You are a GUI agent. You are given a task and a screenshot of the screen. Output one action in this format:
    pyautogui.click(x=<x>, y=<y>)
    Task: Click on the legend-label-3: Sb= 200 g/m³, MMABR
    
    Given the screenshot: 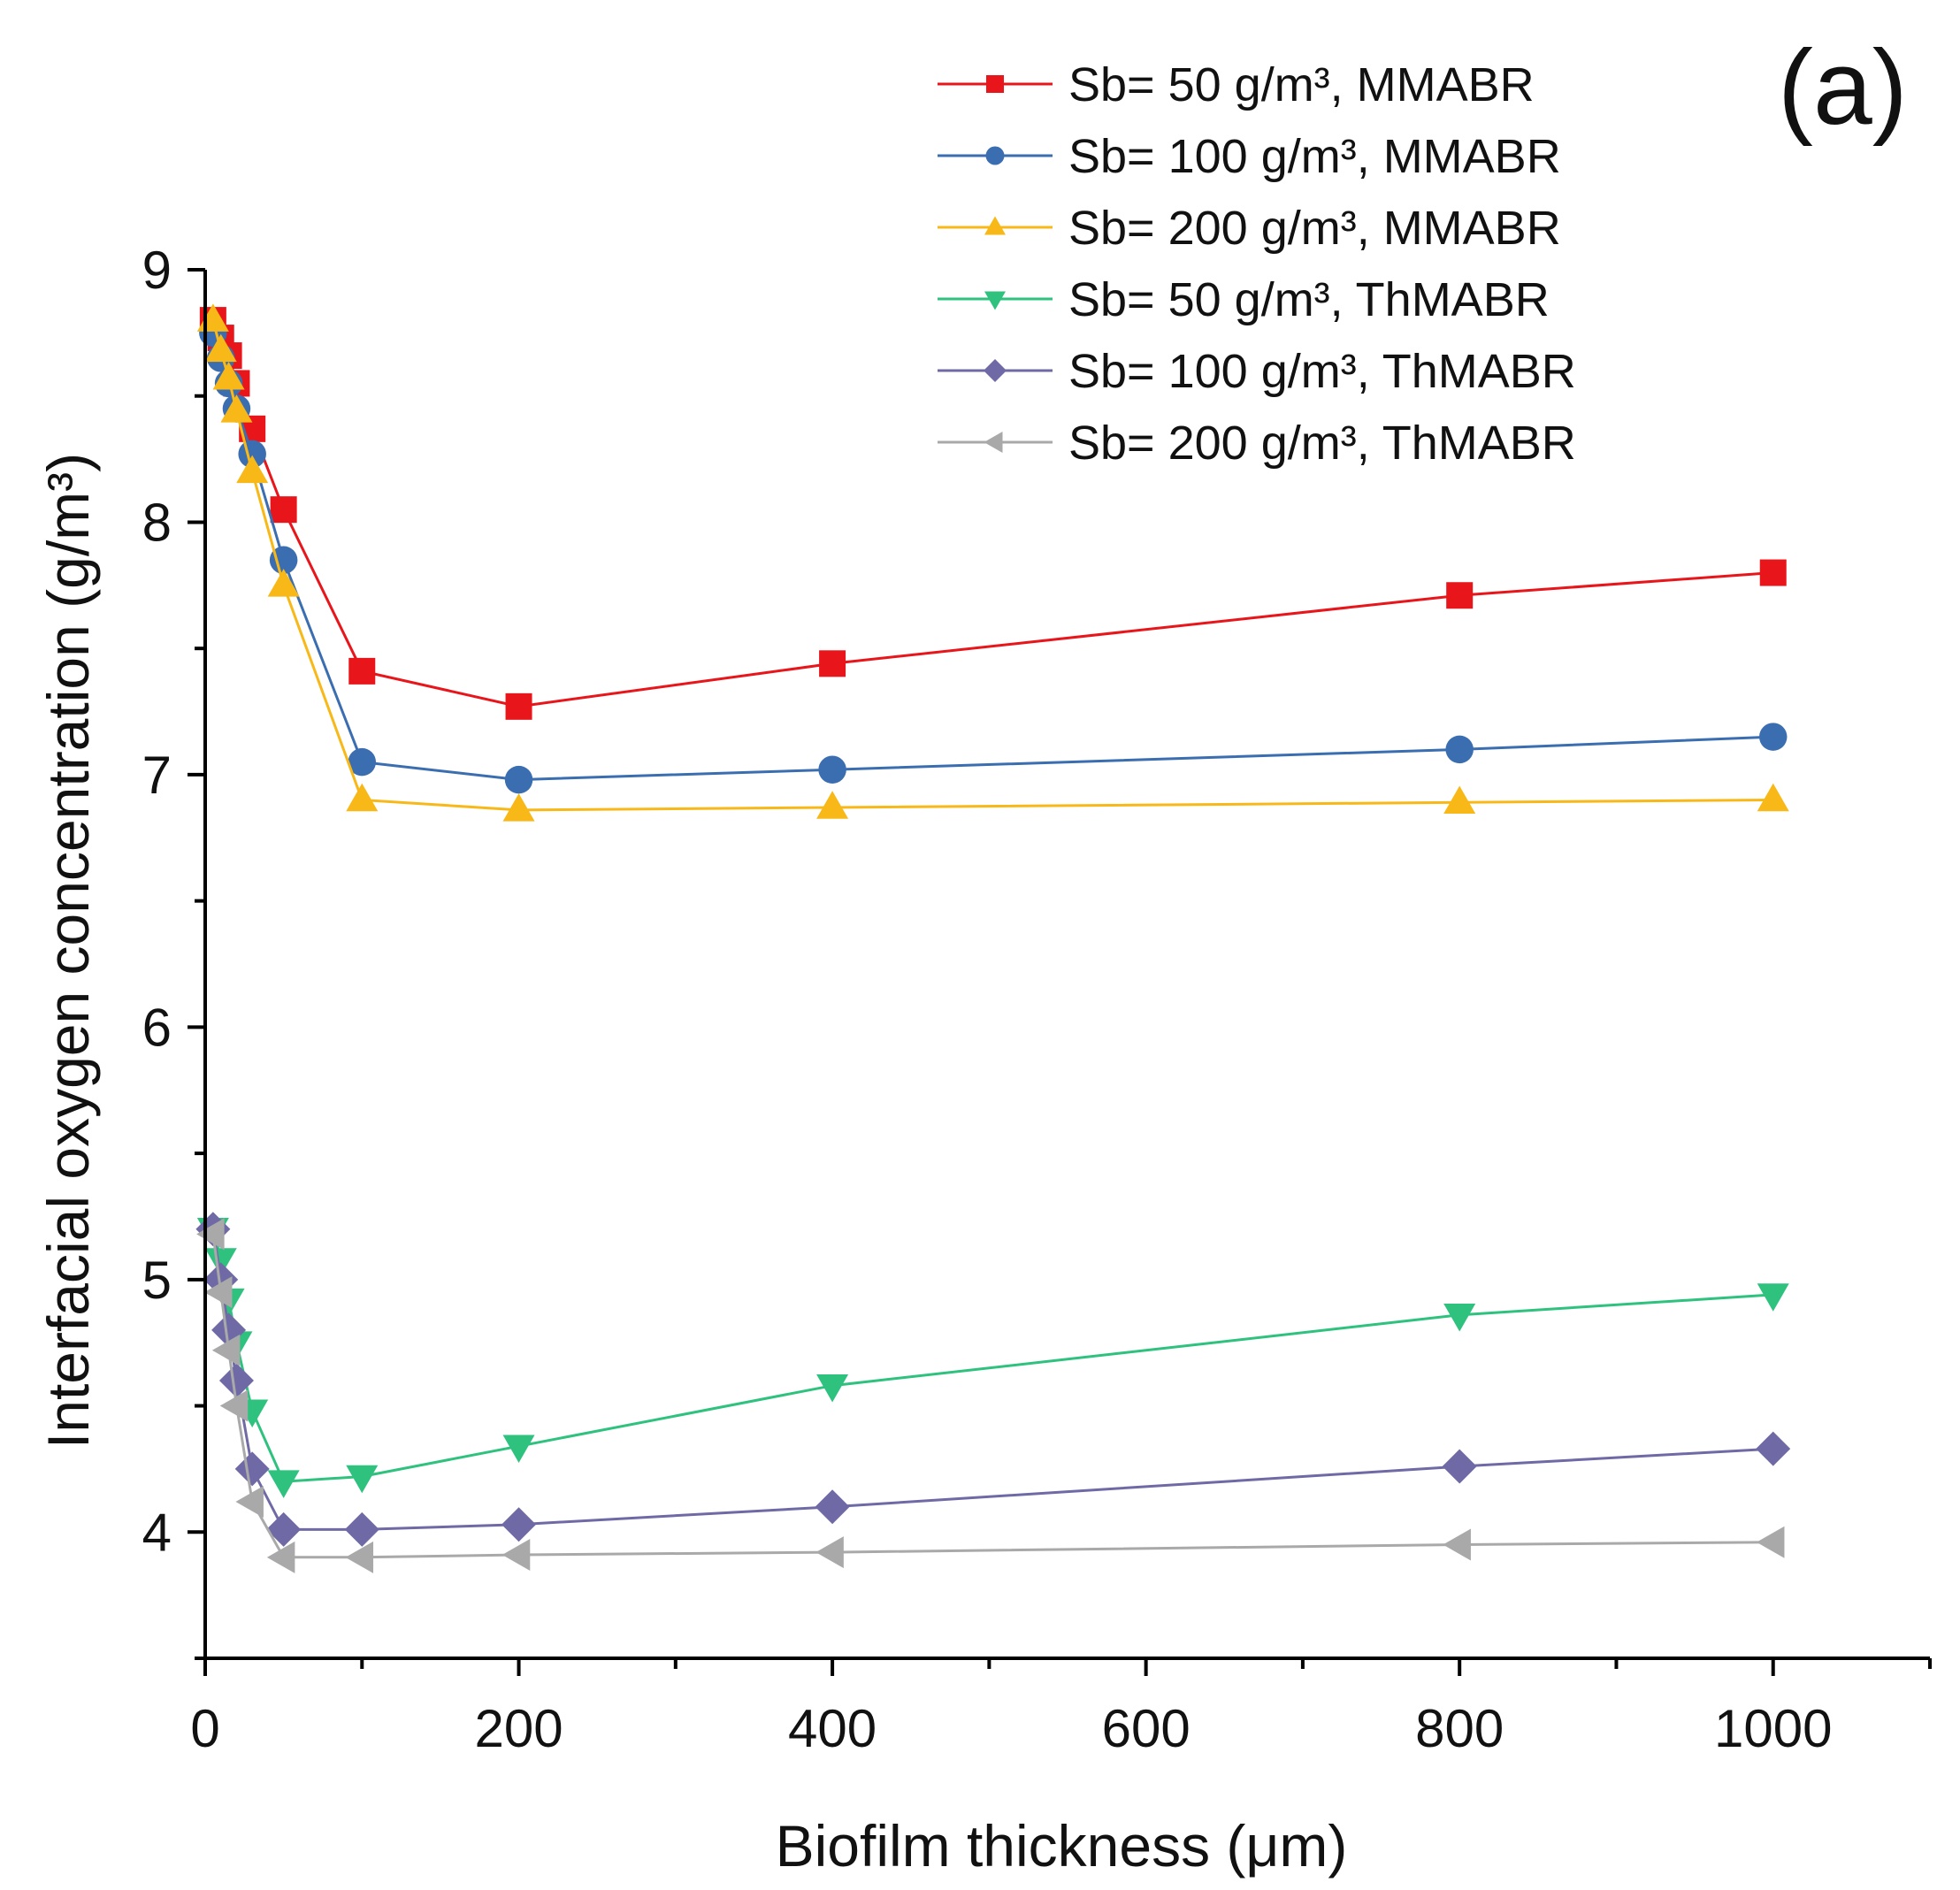 What is the action you would take?
    pyautogui.click(x=1314, y=228)
    